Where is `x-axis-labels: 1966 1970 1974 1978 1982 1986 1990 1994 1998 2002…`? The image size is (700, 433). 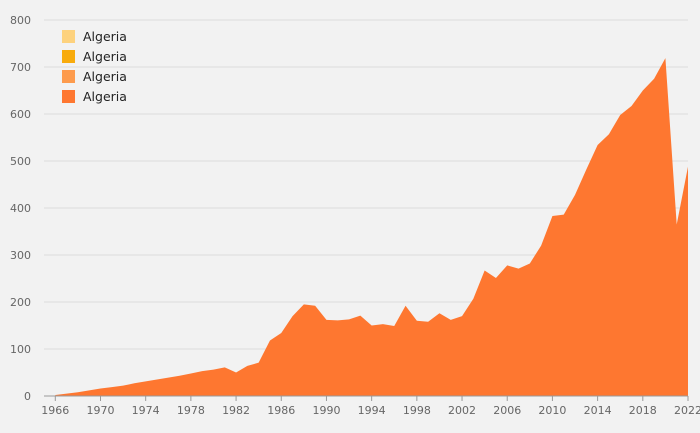 x-axis-labels: 1966 1970 1974 1978 1982 1986 1990 1994 1998 2002… is located at coordinates (370, 410).